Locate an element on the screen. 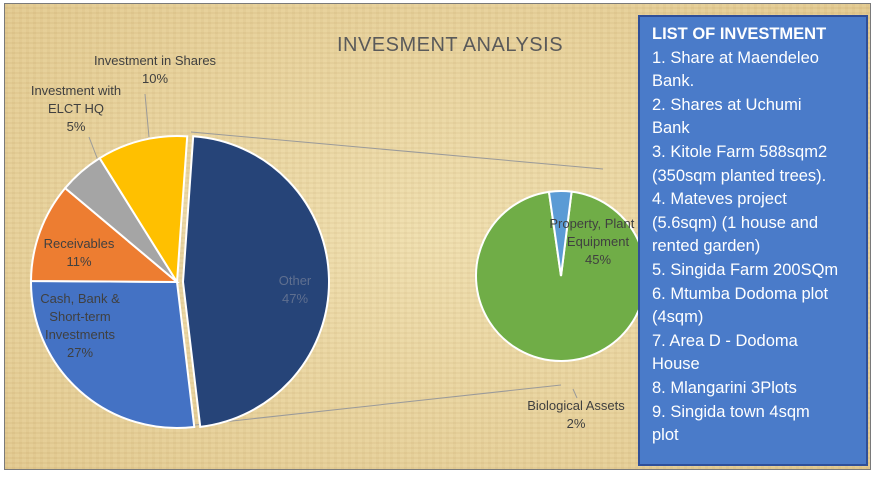 The height and width of the screenshot is (483, 876). chart-title: INVESMENT ANALYSIS is located at coordinates (450, 45).